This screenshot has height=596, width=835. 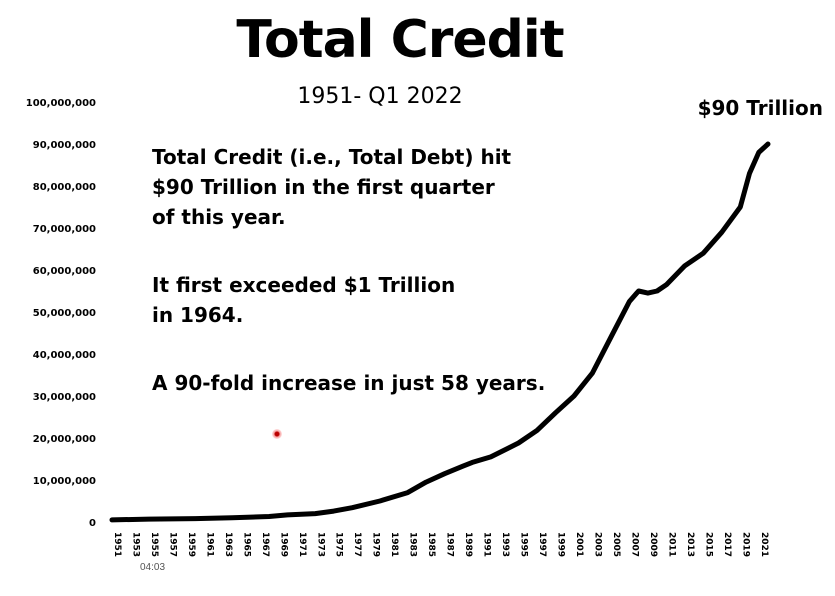 I want to click on x-tick-label: 1953, so click(x=135, y=544).